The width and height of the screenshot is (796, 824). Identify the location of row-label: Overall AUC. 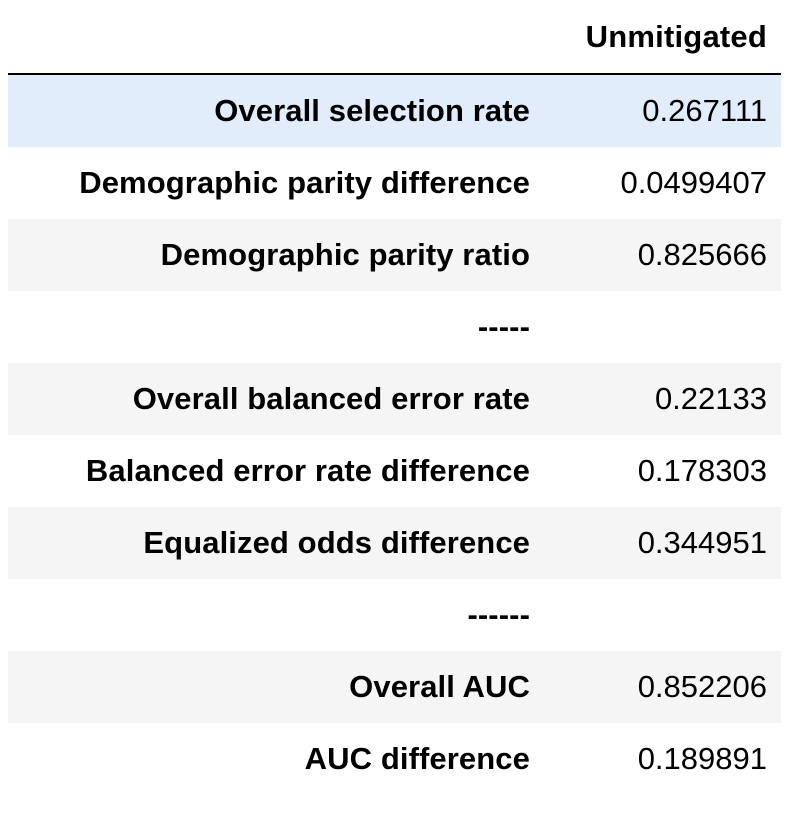
(439, 686).